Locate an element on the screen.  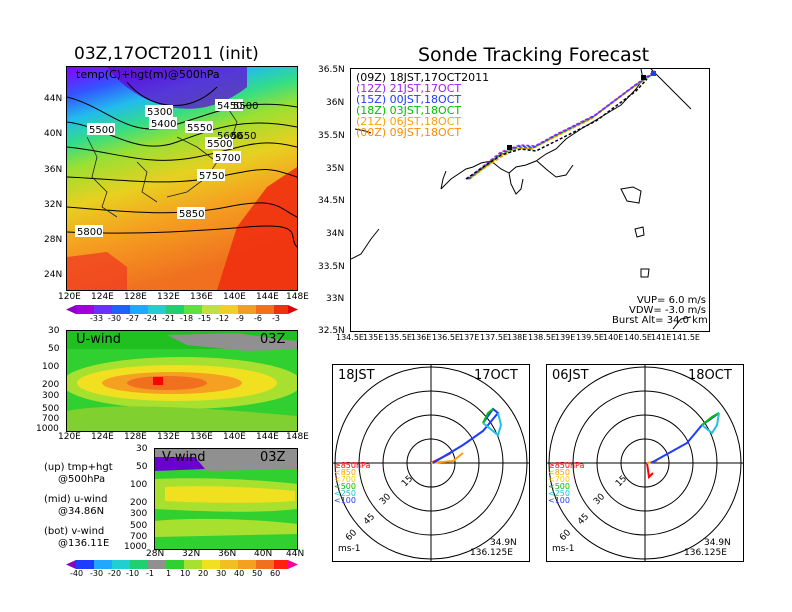
lon-tick: 128E is located at coordinates (135, 297).